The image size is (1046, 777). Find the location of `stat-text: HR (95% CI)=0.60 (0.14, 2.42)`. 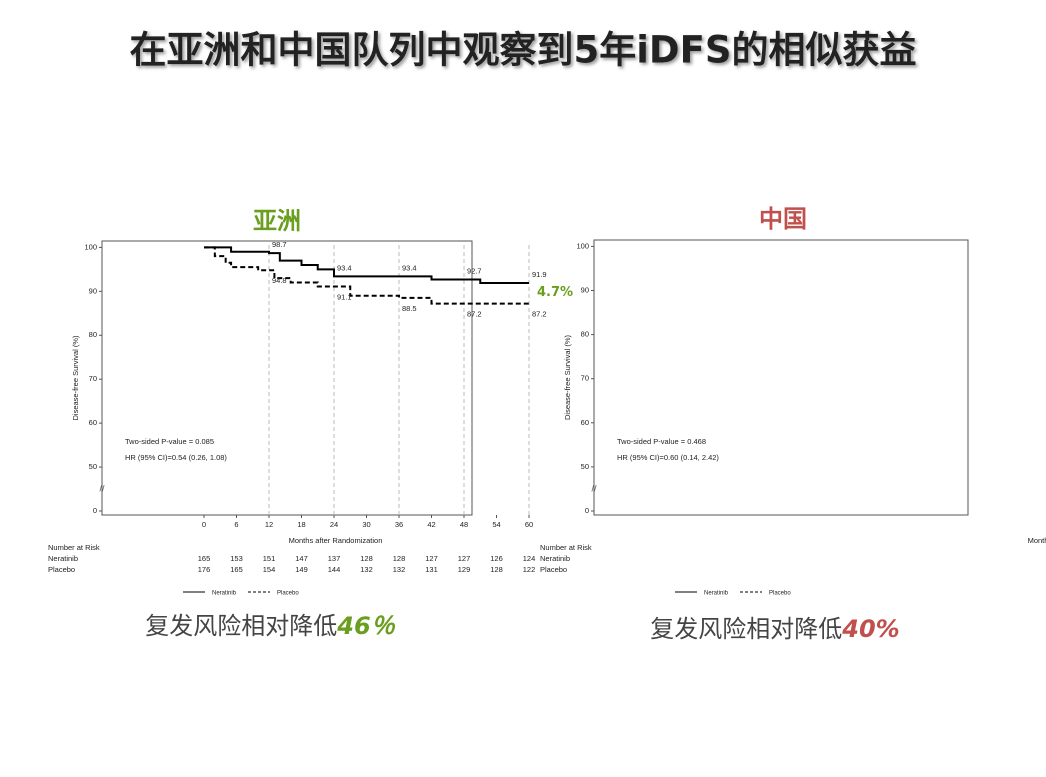

stat-text: HR (95% CI)=0.60 (0.14, 2.42) is located at coordinates (668, 457).